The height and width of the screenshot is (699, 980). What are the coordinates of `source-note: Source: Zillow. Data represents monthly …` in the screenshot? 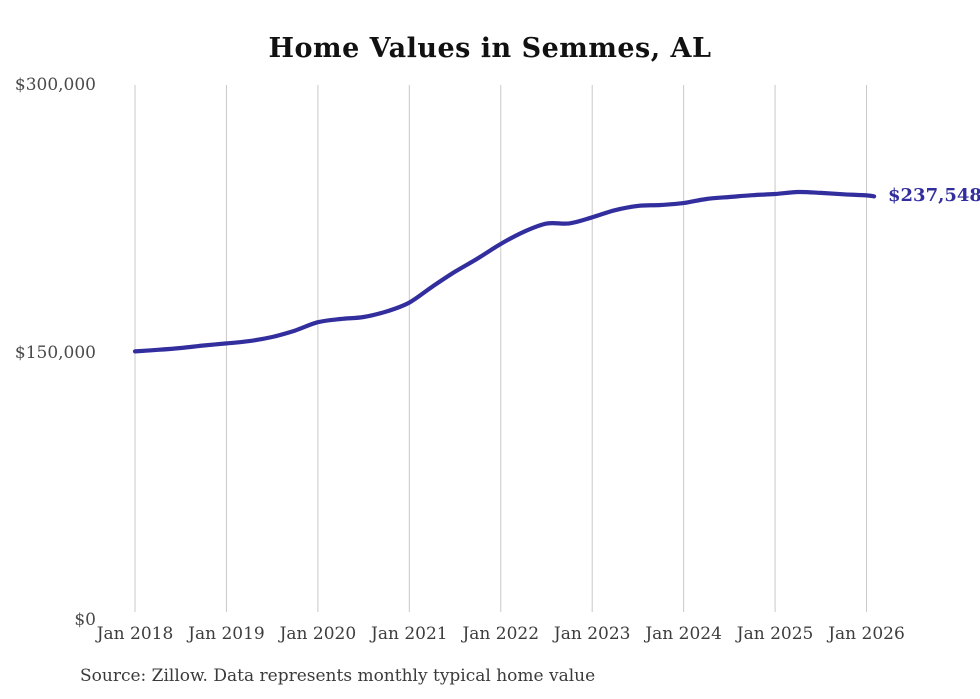 It's located at (338, 676).